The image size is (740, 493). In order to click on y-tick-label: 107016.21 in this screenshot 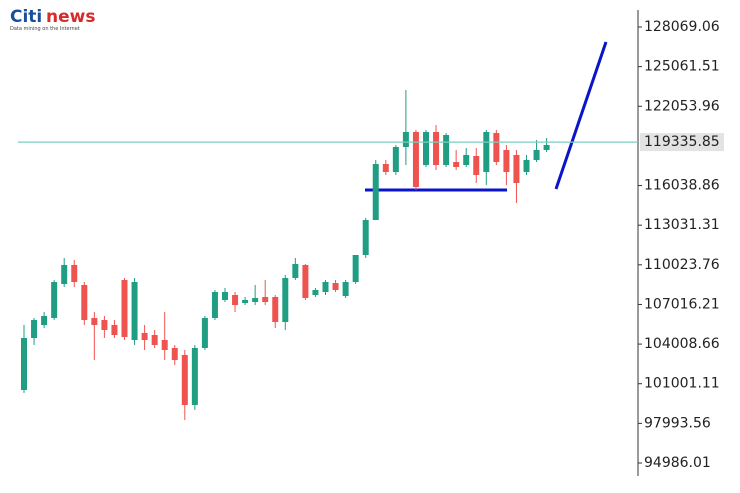, I will do `click(682, 304)`.